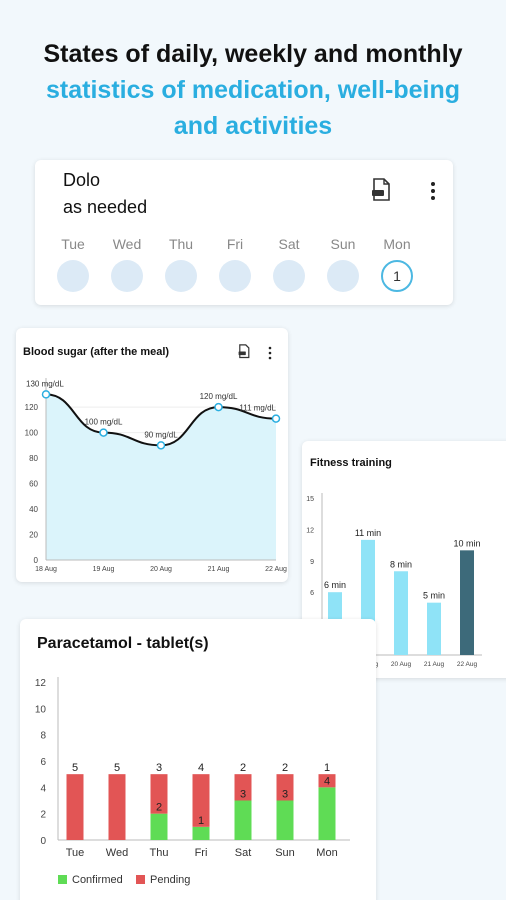 The image size is (506, 900). Describe the element at coordinates (123, 643) in the screenshot. I see `paracetamol-title: Paracetamol - tablet(s)` at that location.